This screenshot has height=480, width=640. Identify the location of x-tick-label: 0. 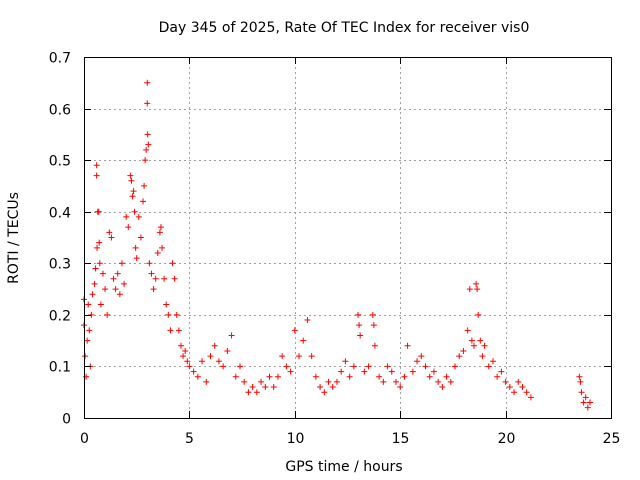
(84, 439).